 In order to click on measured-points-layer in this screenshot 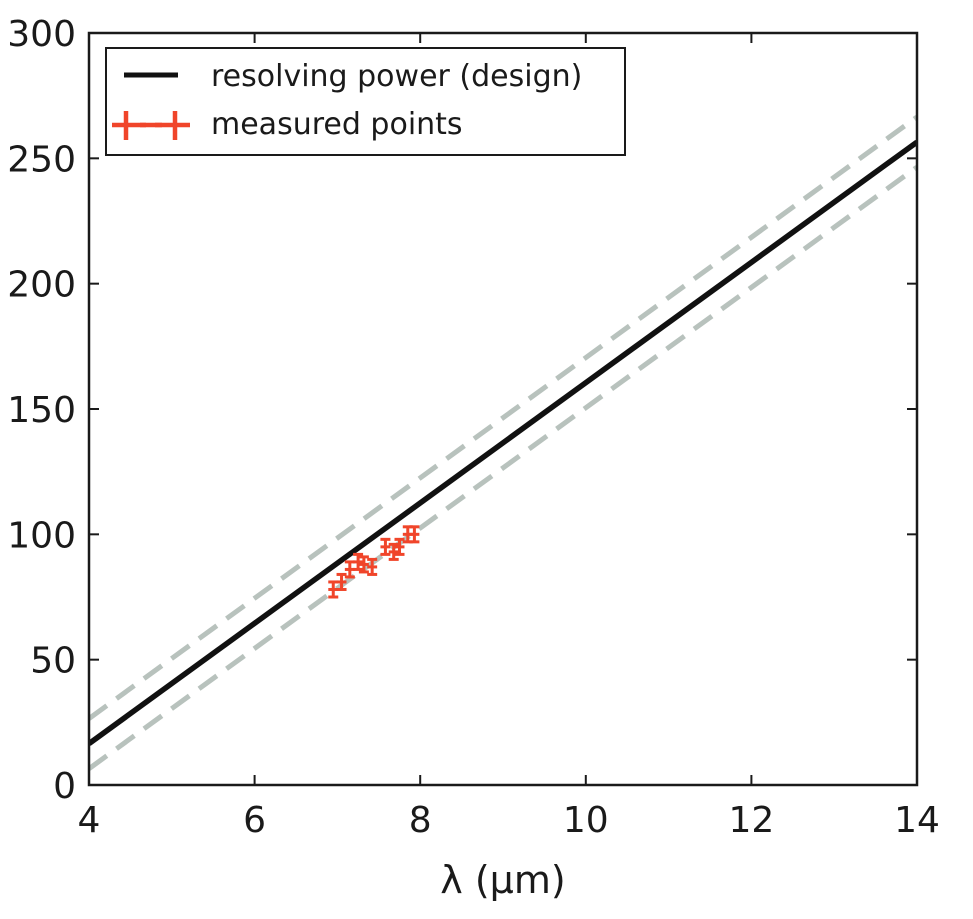, I will do `click(374, 562)`.